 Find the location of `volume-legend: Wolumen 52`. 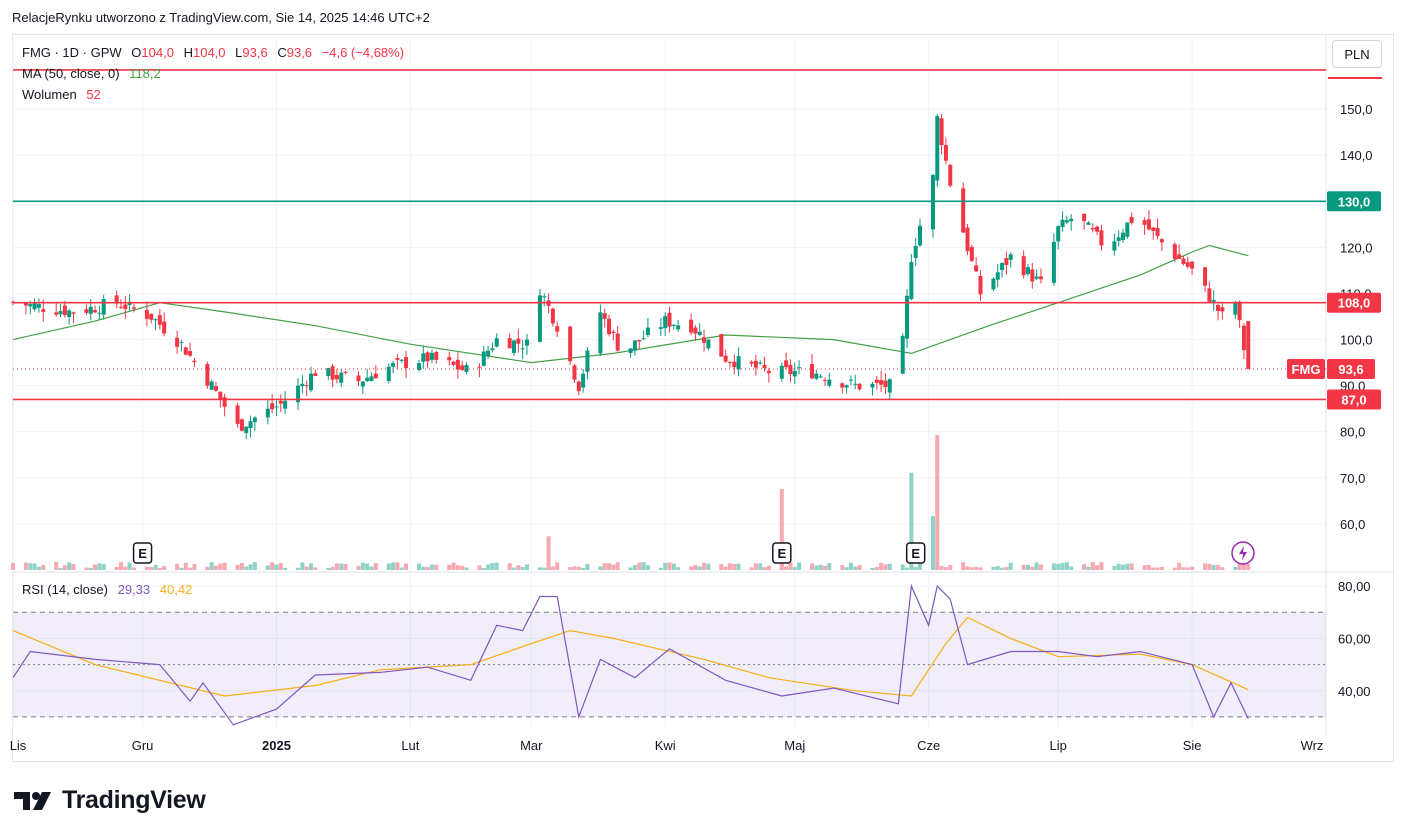

volume-legend: Wolumen 52 is located at coordinates (61, 94).